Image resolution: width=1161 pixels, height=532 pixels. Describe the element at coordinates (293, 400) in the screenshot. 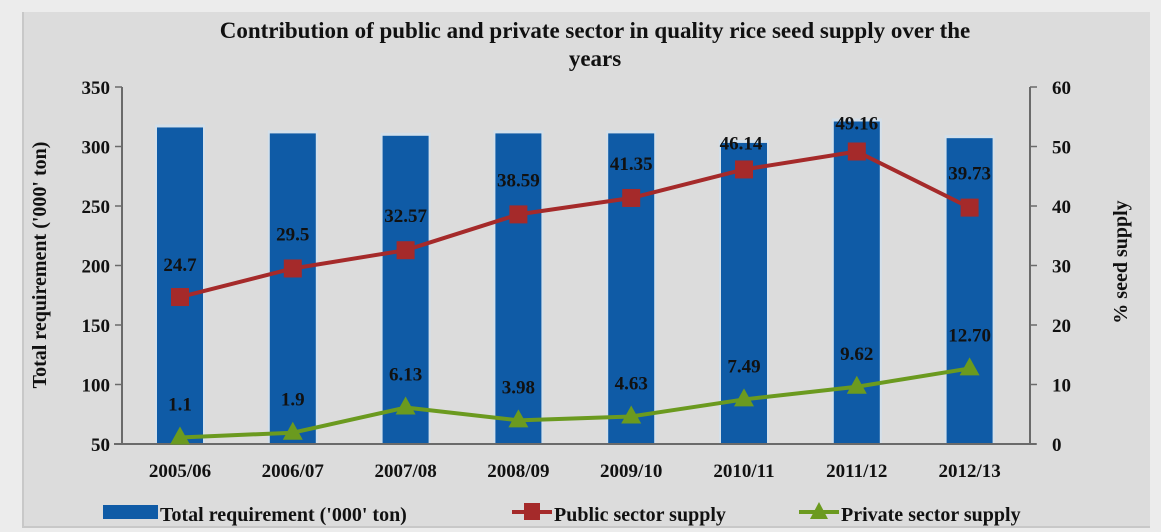

I see `private-sector-data-label: 1.9` at that location.